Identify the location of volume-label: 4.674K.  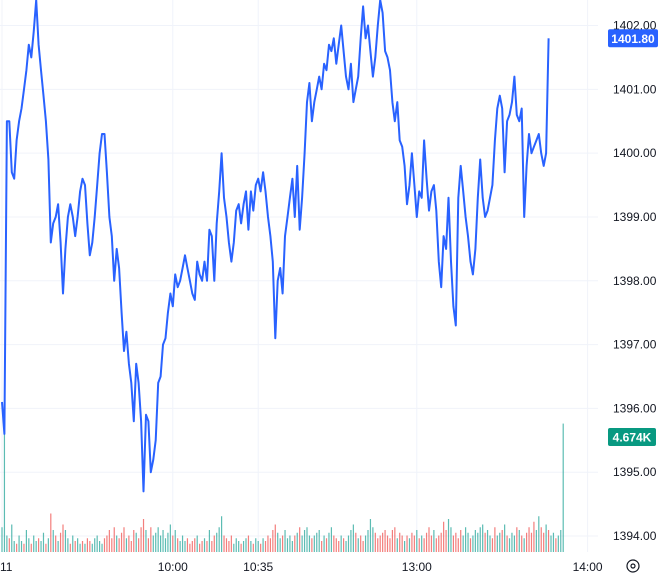
(632, 438).